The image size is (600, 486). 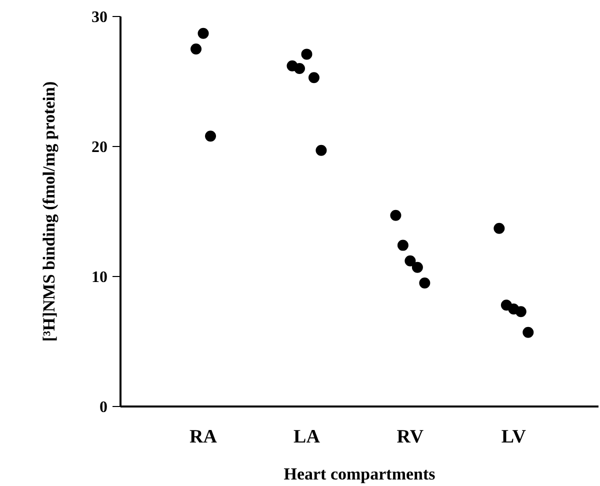 What do you see at coordinates (49, 211) in the screenshot?
I see `y-axis-title: [³H]NMS binding (fmol/mg protein)` at bounding box center [49, 211].